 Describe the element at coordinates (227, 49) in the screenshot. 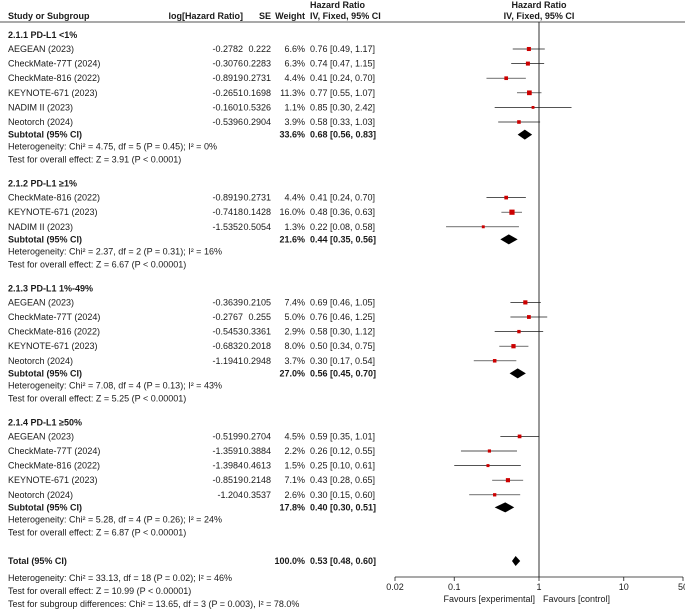

I see `study-loghr: -0.2782` at that location.